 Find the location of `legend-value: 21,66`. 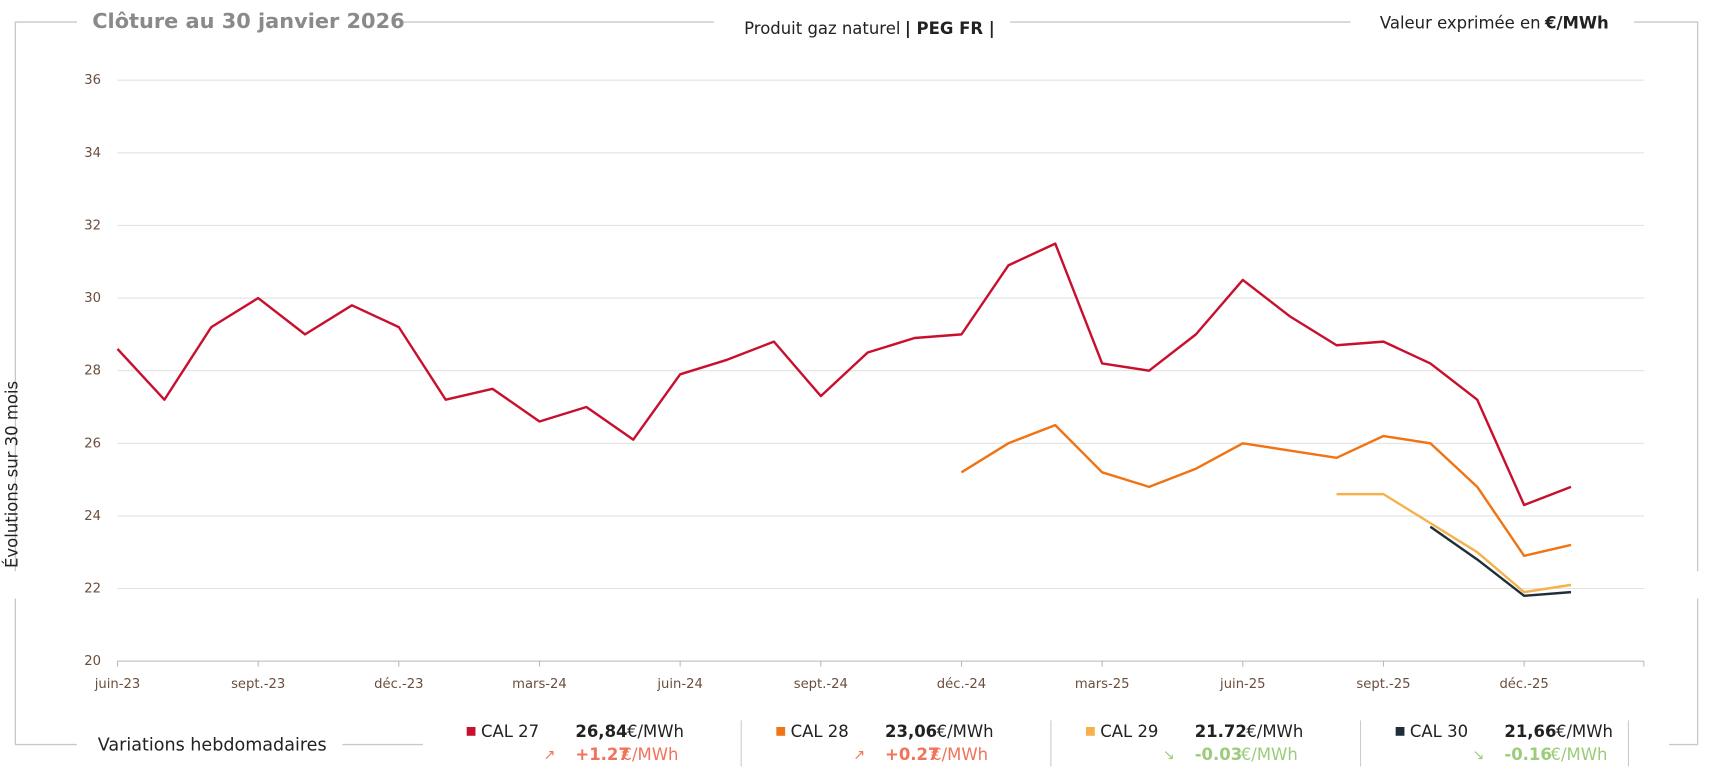

legend-value: 21,66 is located at coordinates (1530, 731).